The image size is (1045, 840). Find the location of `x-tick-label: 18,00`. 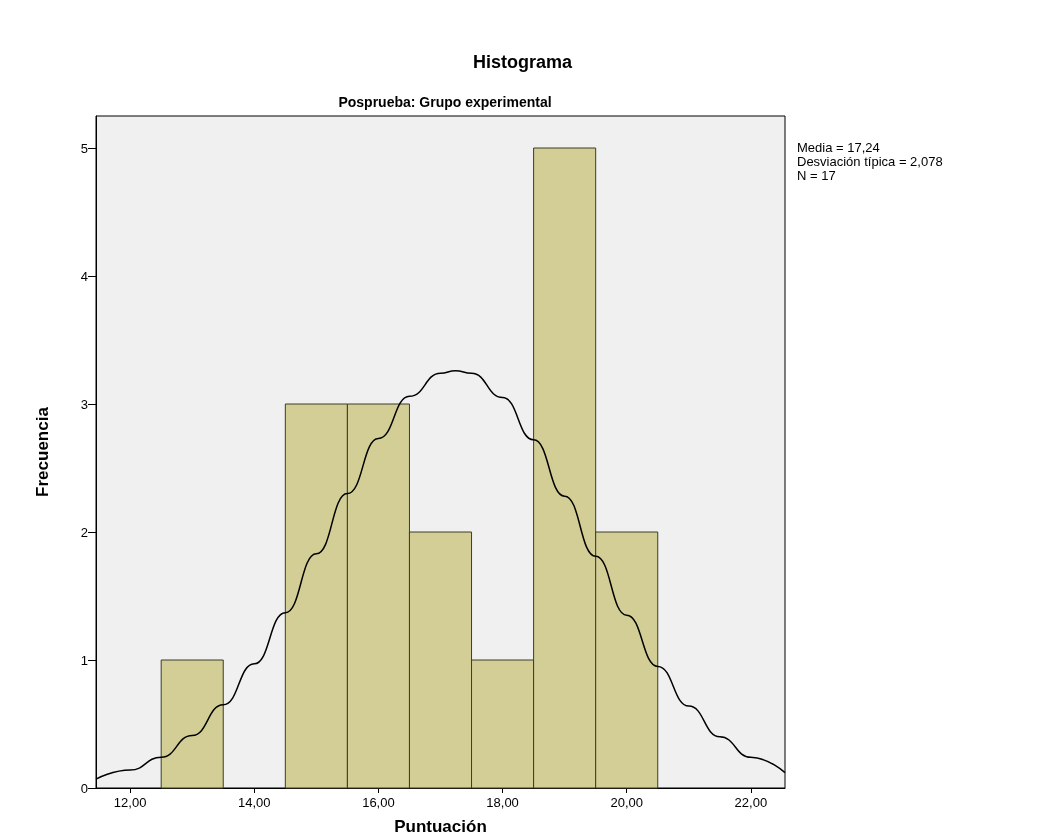

x-tick-label: 18,00 is located at coordinates (502, 802).